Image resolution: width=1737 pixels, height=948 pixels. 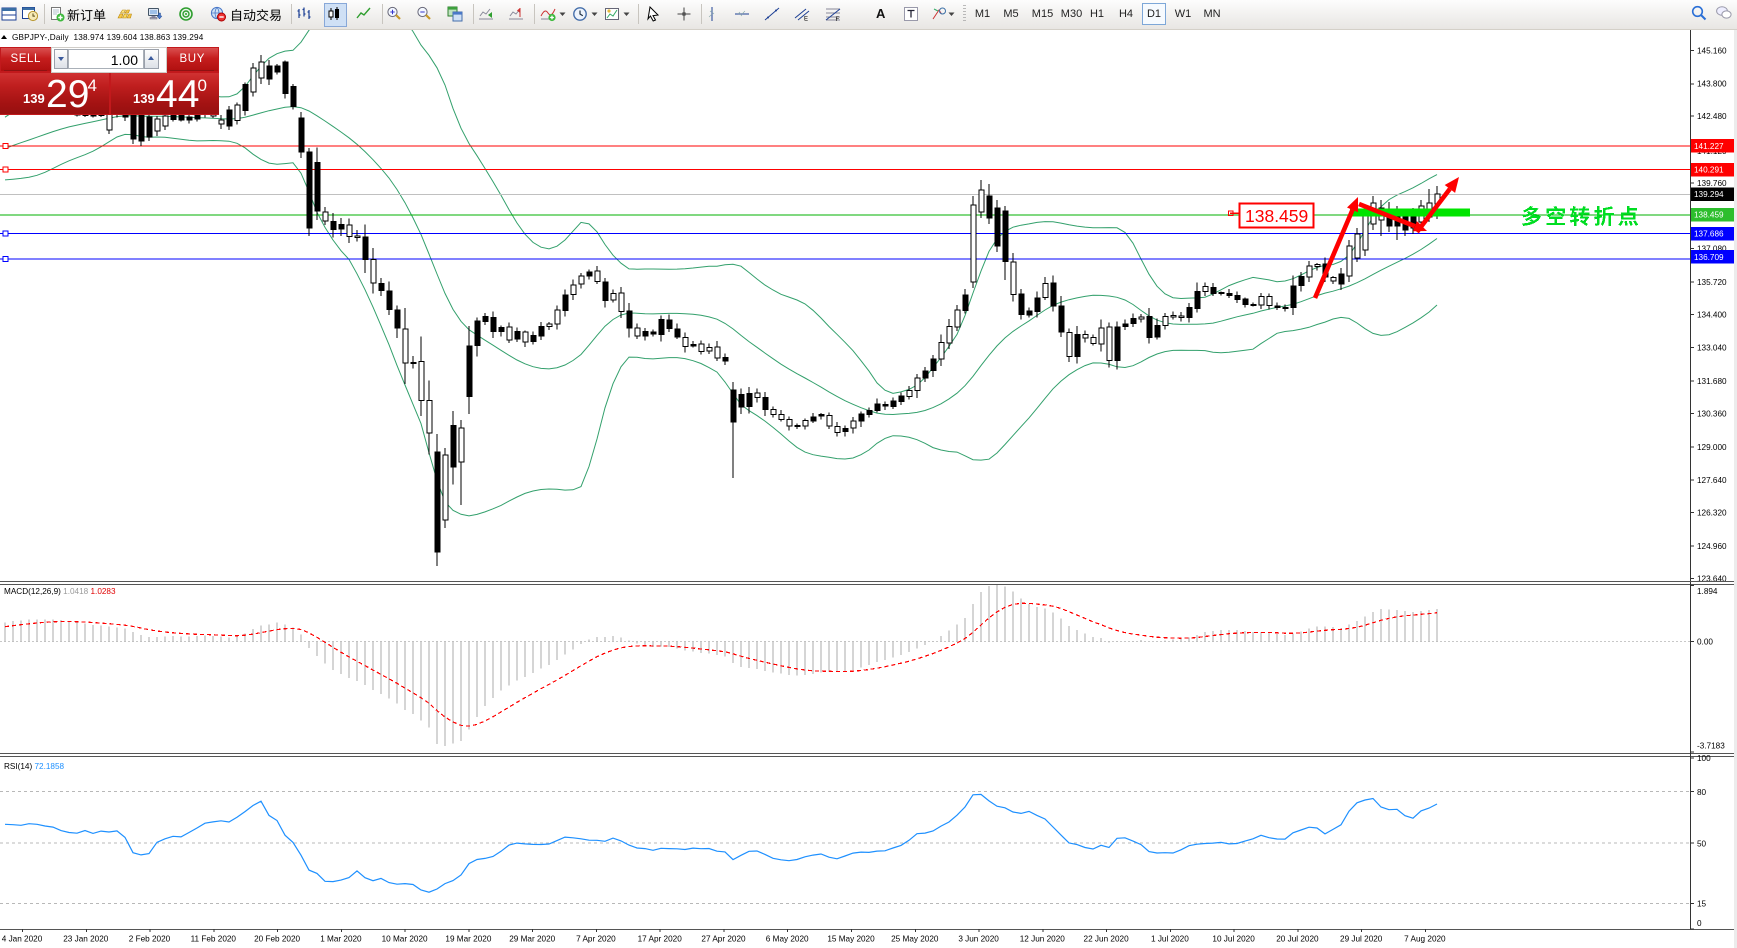 I want to click on svg-text: 20 Feb 2020, so click(x=277, y=939).